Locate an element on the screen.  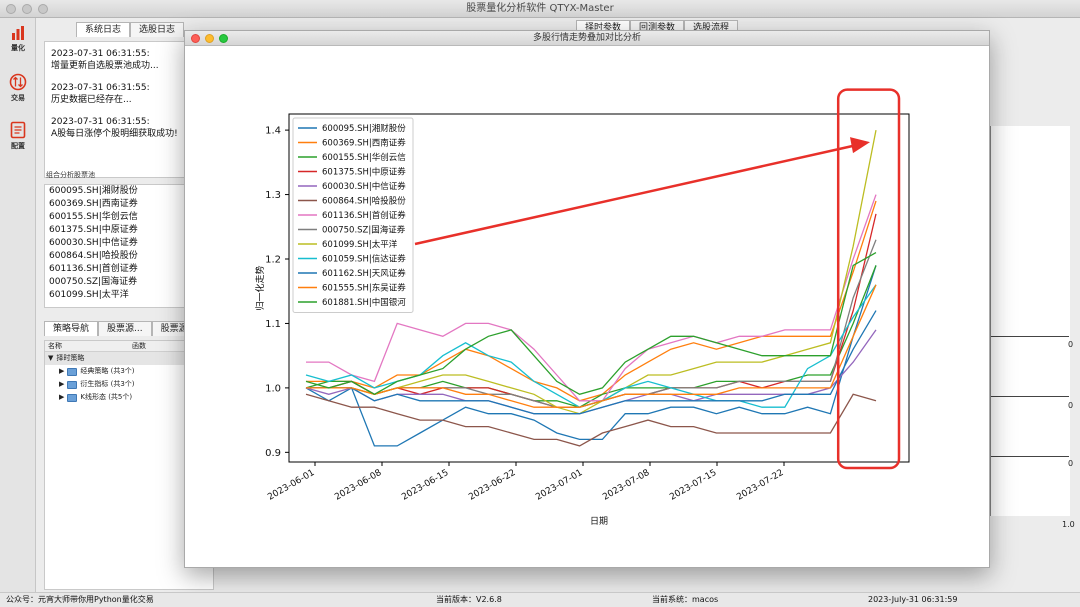
pool-item: 000750.SZ|国海证券 is located at coordinates (93, 282).